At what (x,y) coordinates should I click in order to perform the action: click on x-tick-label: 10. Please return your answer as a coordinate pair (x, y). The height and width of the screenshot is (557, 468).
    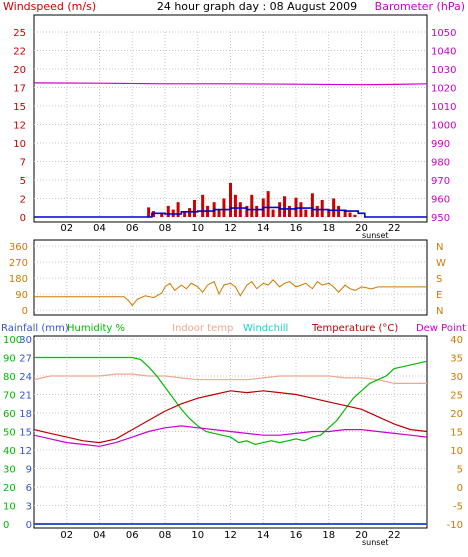
    Looking at the image, I should click on (197, 535).